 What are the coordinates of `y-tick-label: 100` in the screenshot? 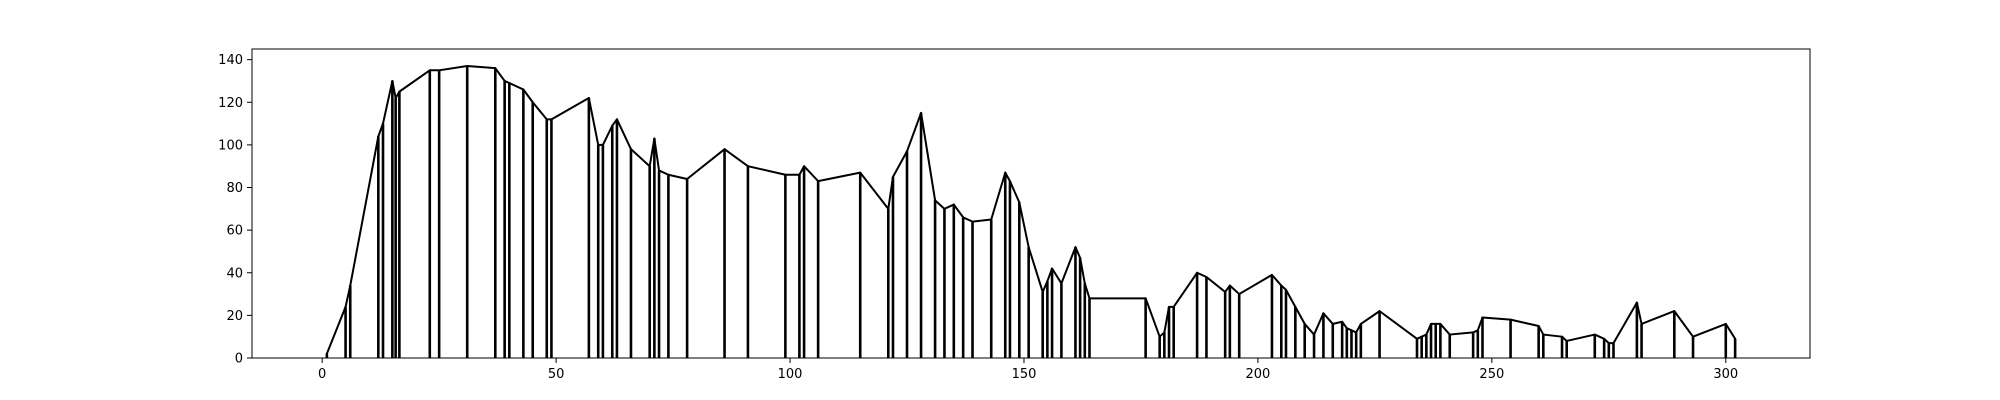 It's located at (230, 145).